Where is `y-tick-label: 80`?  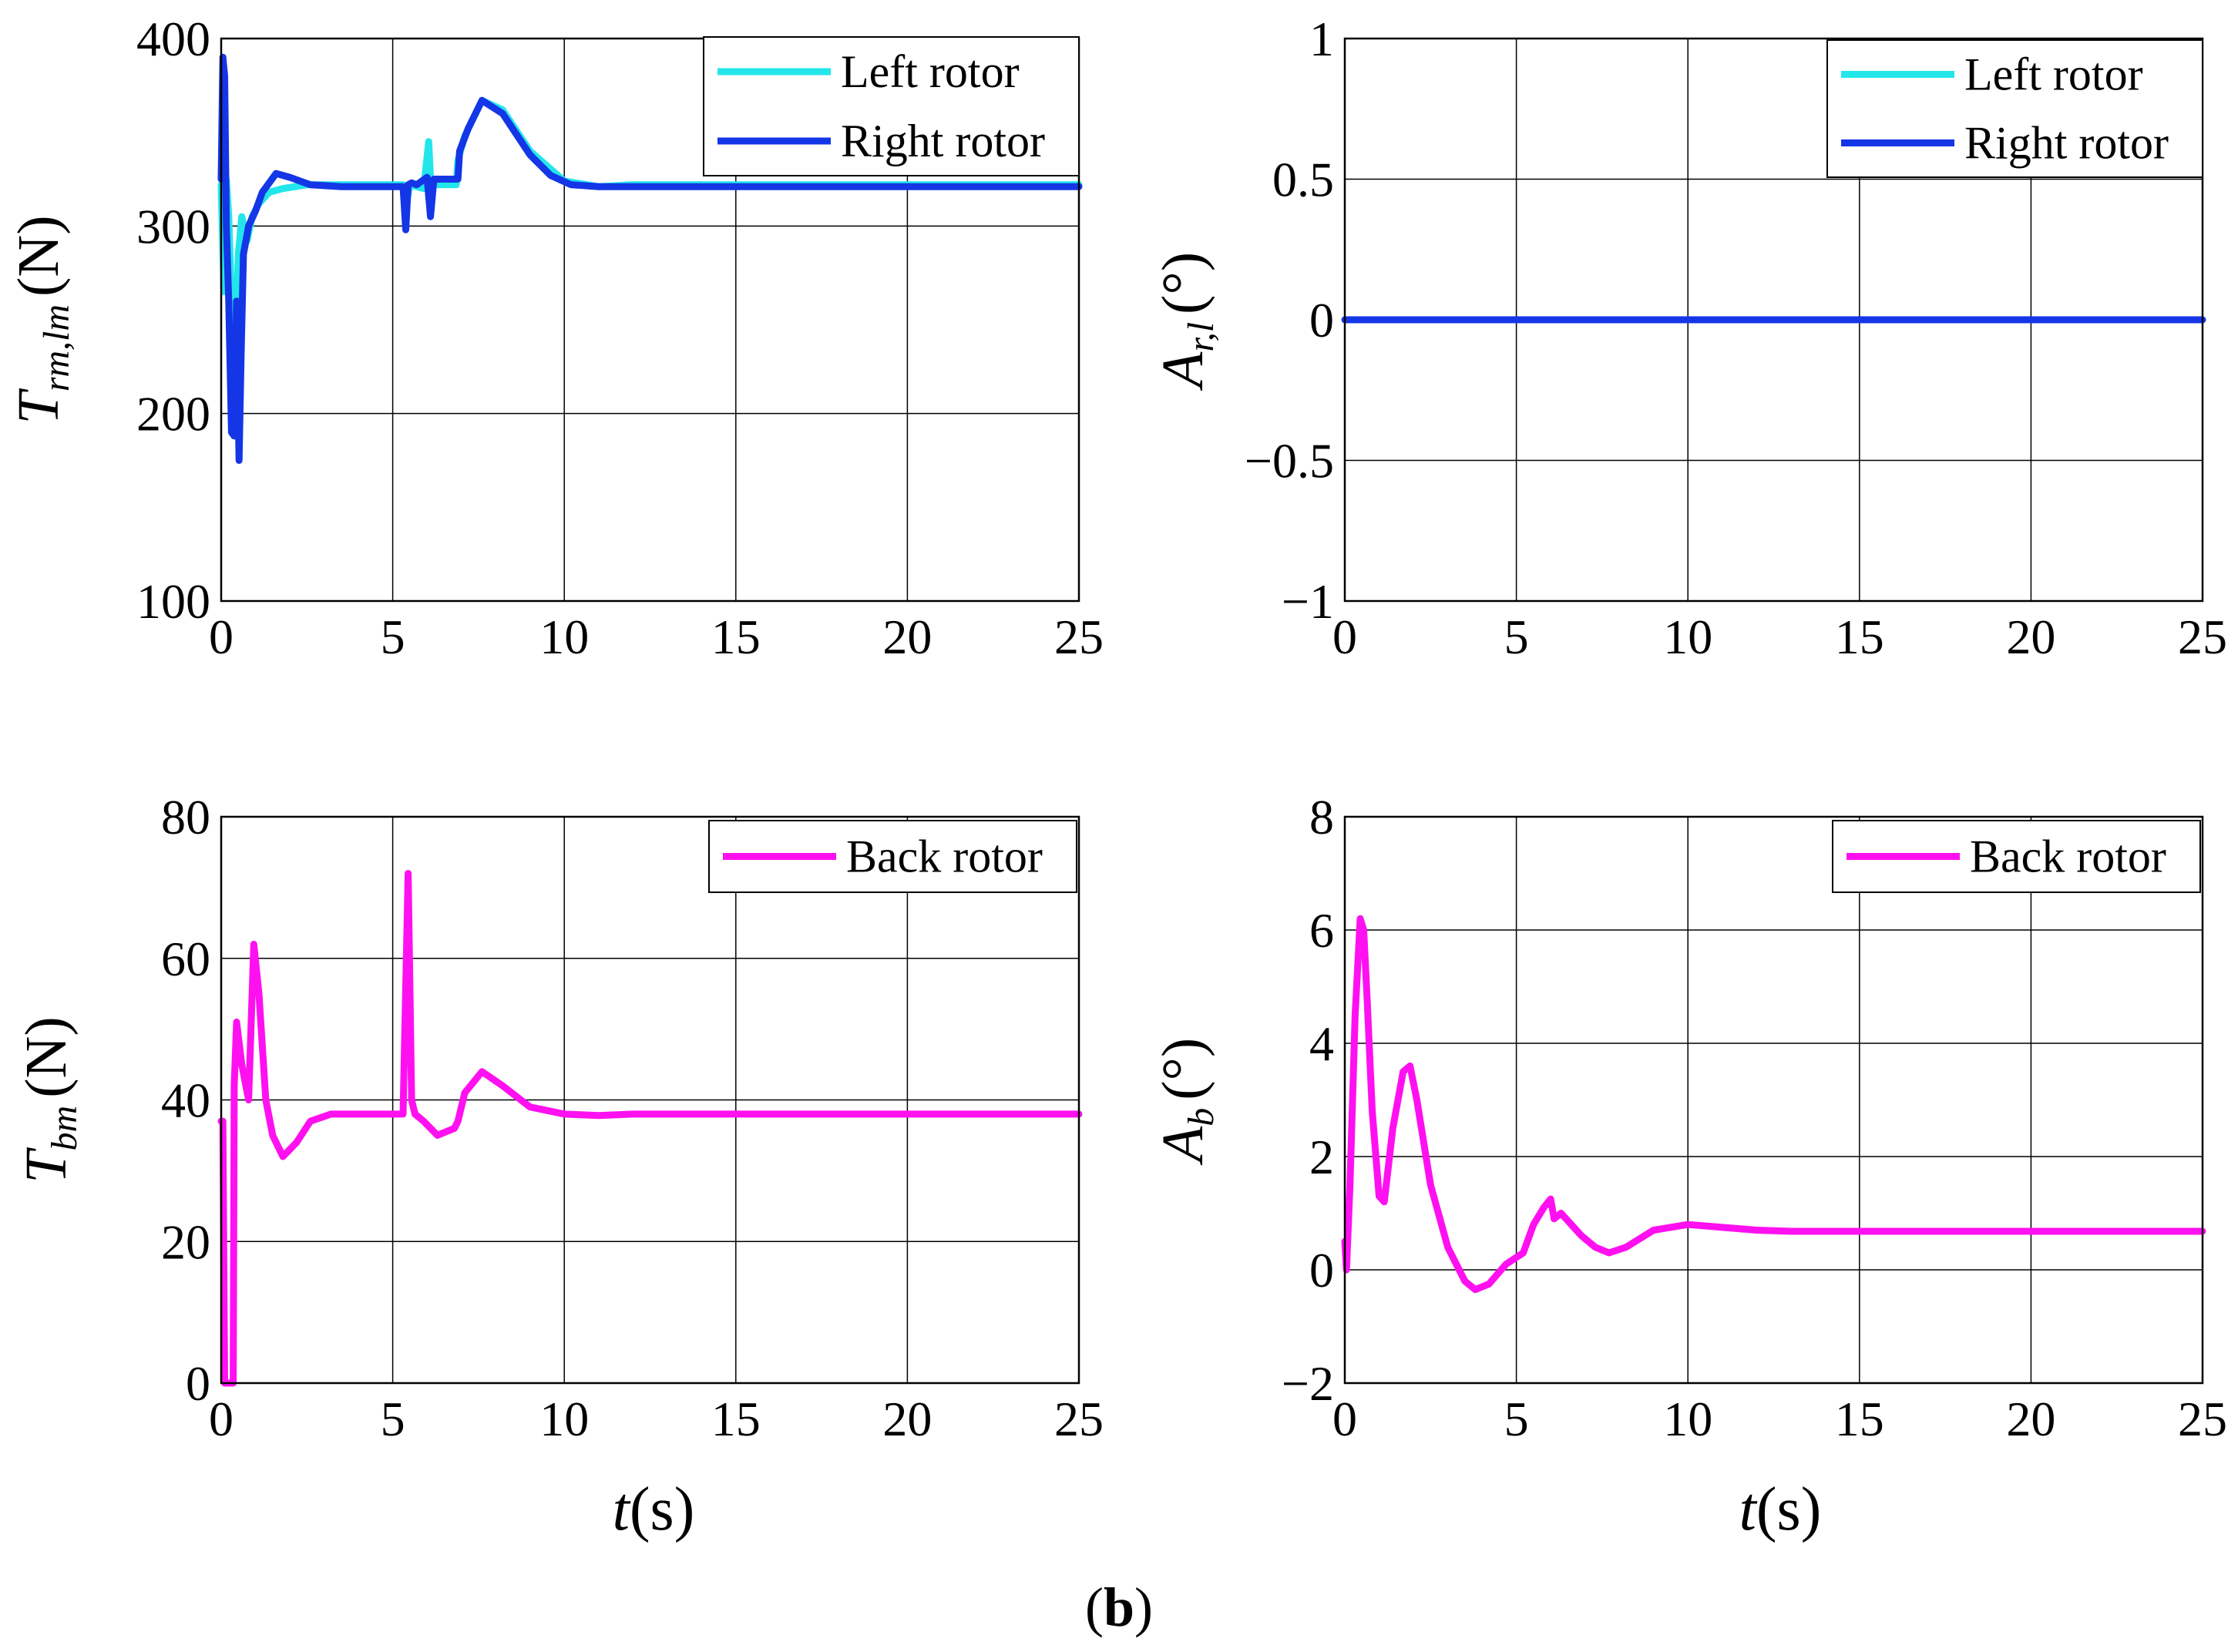 y-tick-label: 80 is located at coordinates (185, 817).